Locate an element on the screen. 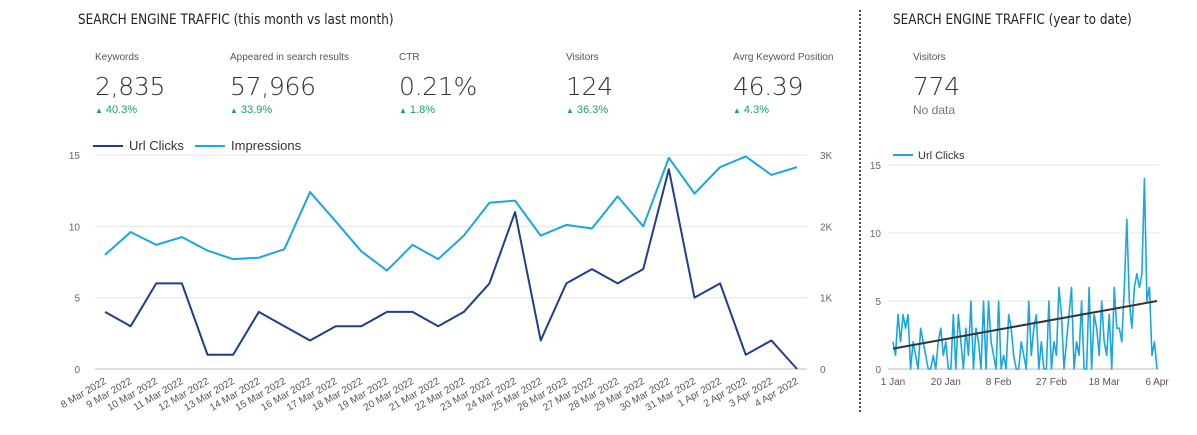 This screenshot has height=435, width=1197. kpi-appeared-in-search: Appeared in search results 57,966 ▲ 33.9% is located at coordinates (289, 84).